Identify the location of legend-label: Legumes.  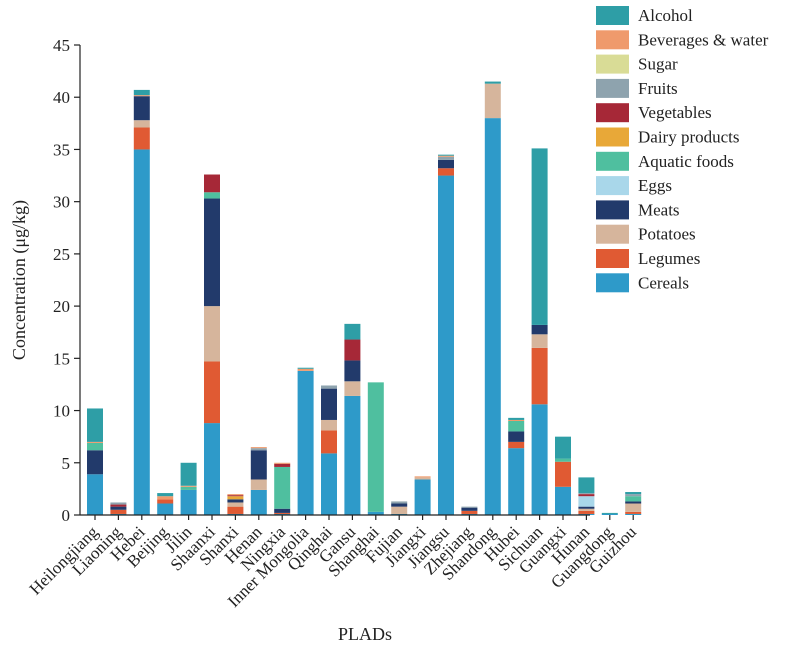
(669, 258).